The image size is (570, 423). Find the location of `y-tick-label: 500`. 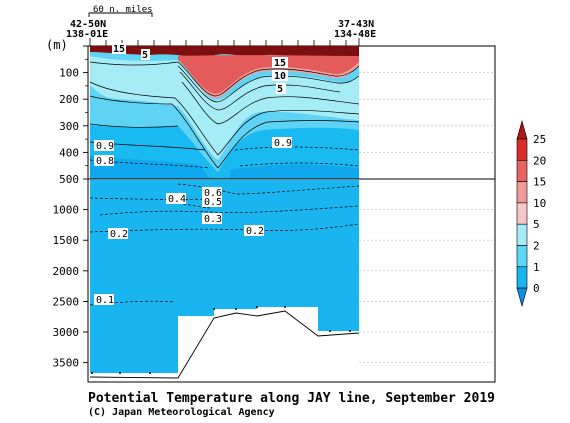

y-tick-label: 500 is located at coordinates (69, 179).